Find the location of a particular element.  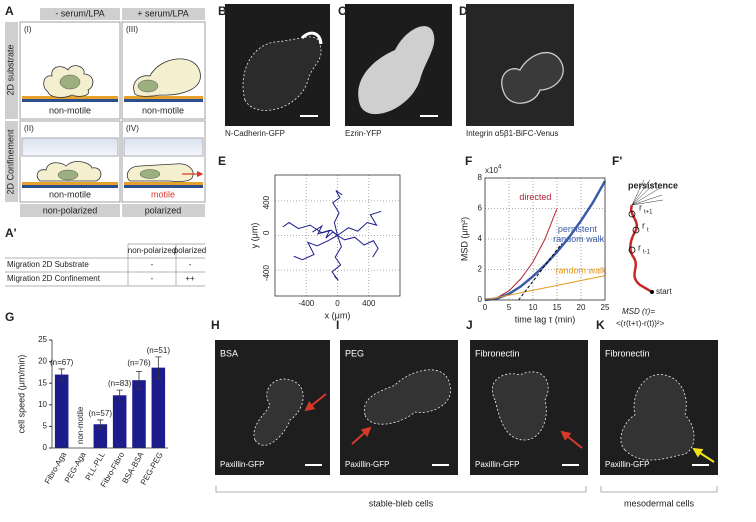

footer-label: non-polarized is located at coordinates (70, 210).